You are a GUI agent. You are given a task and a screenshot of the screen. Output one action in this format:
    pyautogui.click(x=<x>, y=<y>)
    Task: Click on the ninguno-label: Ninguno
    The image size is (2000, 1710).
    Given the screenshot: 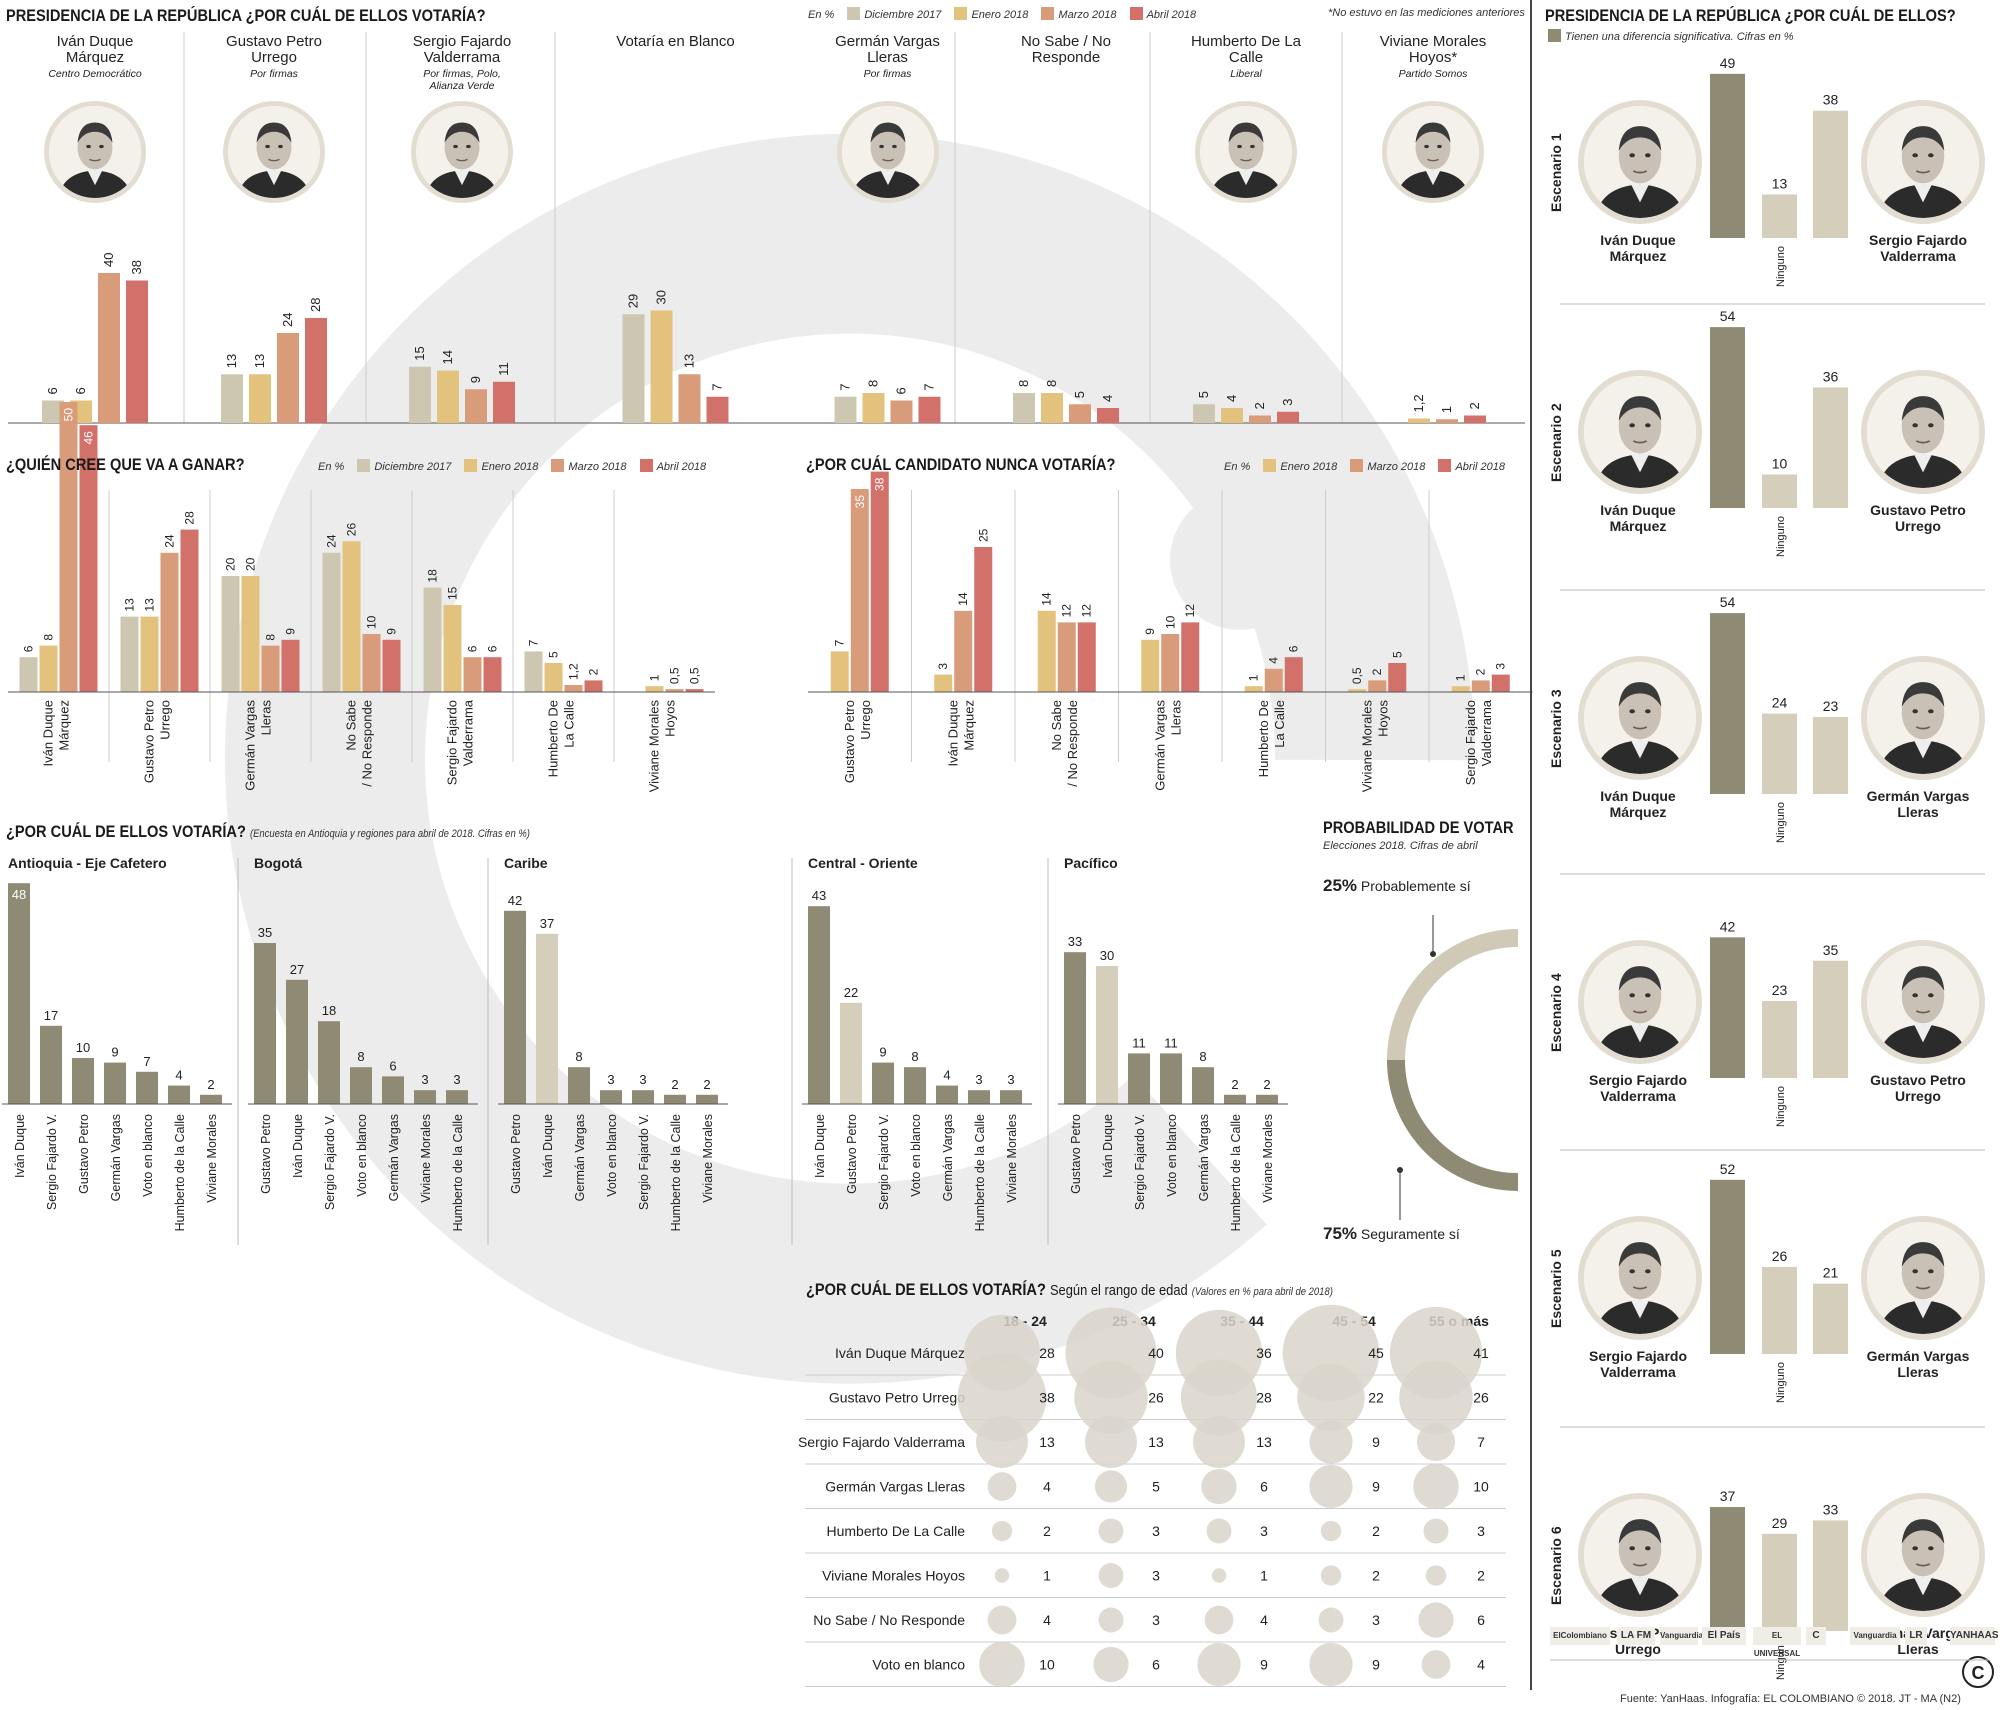 What is the action you would take?
    pyautogui.click(x=1781, y=1106)
    